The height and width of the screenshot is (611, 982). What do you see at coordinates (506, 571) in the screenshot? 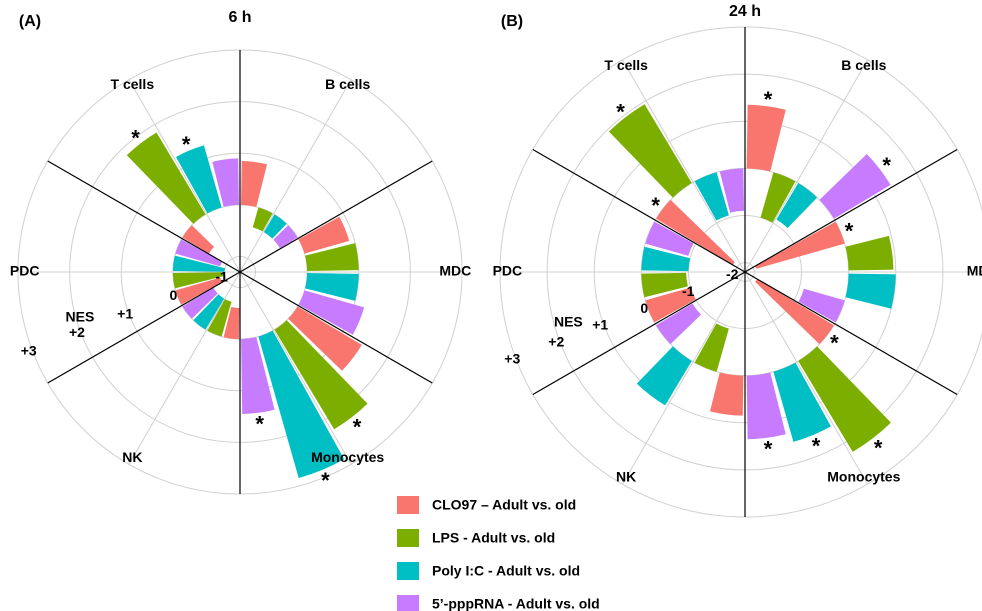
I see `legend-label: Poly I:C - Adult vs. old` at bounding box center [506, 571].